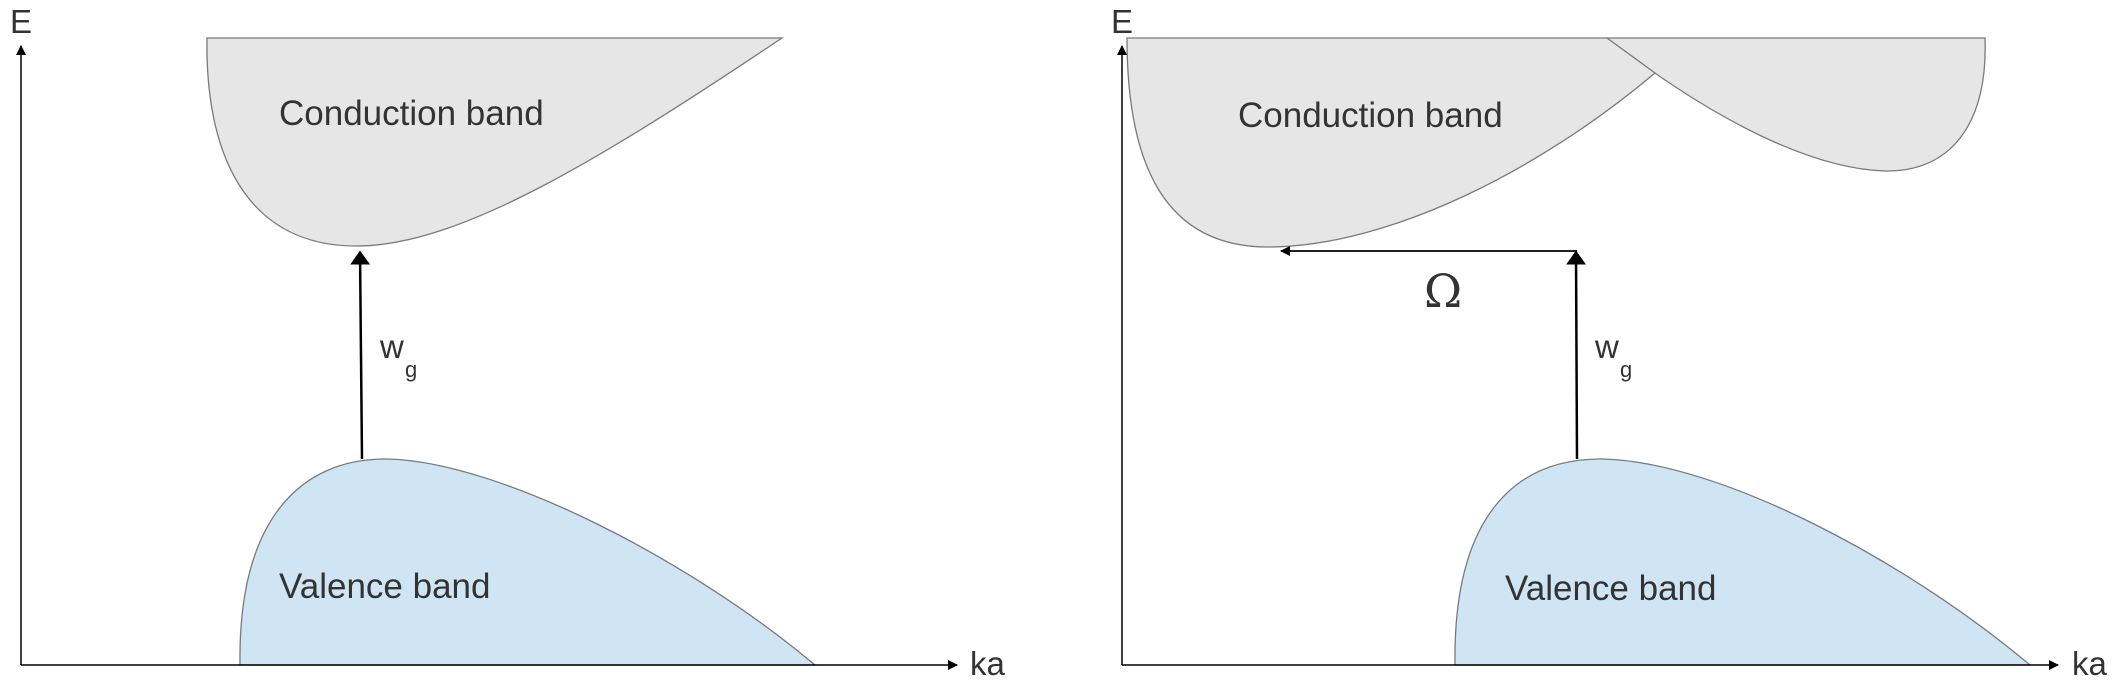  What do you see at coordinates (1443, 291) in the screenshot?
I see `momentum-transfer-symbol: Ω` at bounding box center [1443, 291].